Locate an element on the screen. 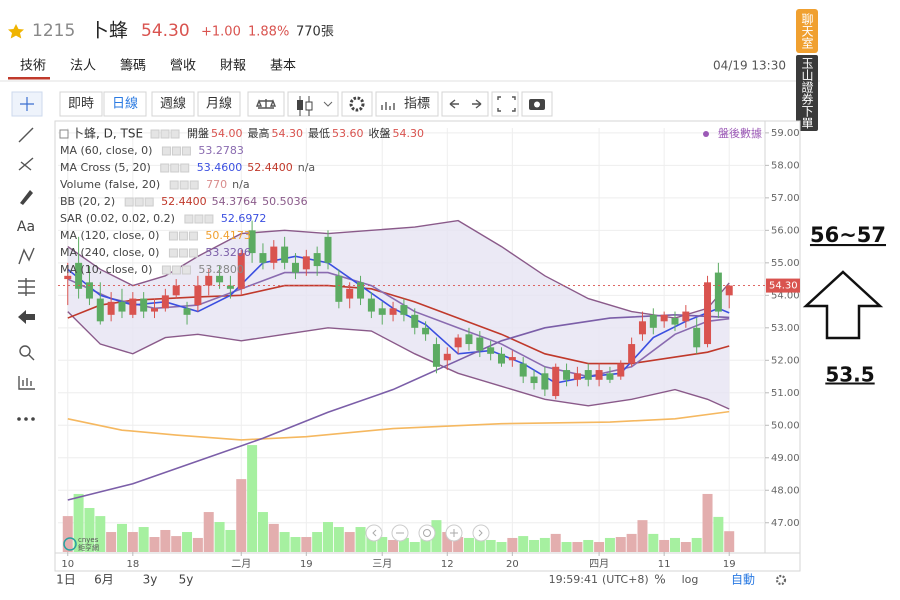  y-tick-label: 47.00 is located at coordinates (785, 523).